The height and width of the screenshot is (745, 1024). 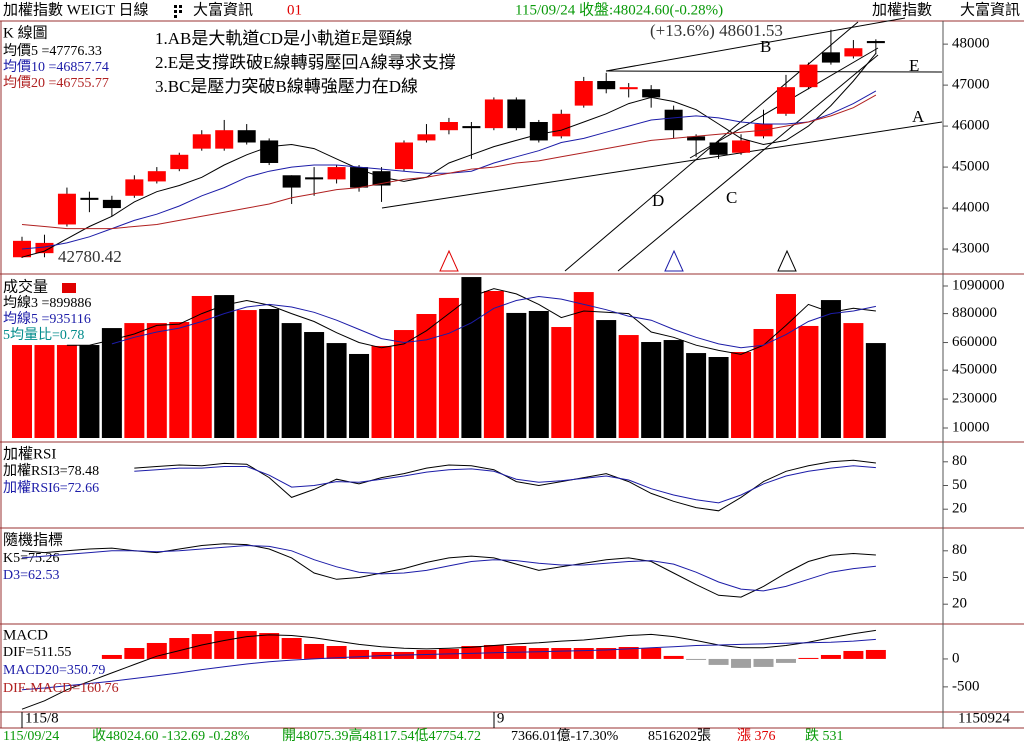 What do you see at coordinates (824, 736) in the screenshot?
I see `footer-down: 跌 531` at bounding box center [824, 736].